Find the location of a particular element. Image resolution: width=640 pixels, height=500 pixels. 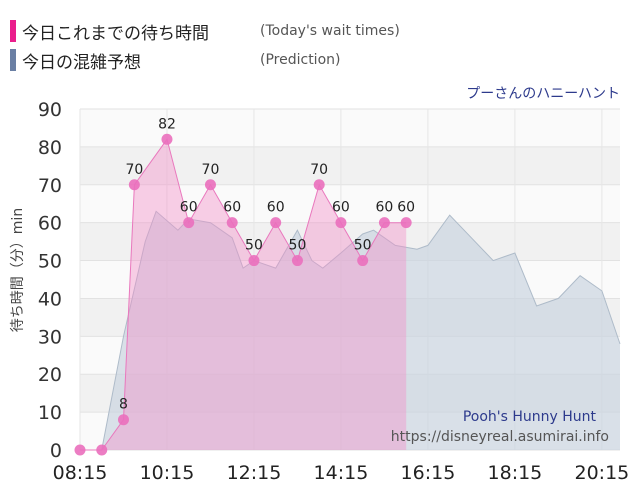

y-tick-label: 20 is located at coordinates (50, 375).